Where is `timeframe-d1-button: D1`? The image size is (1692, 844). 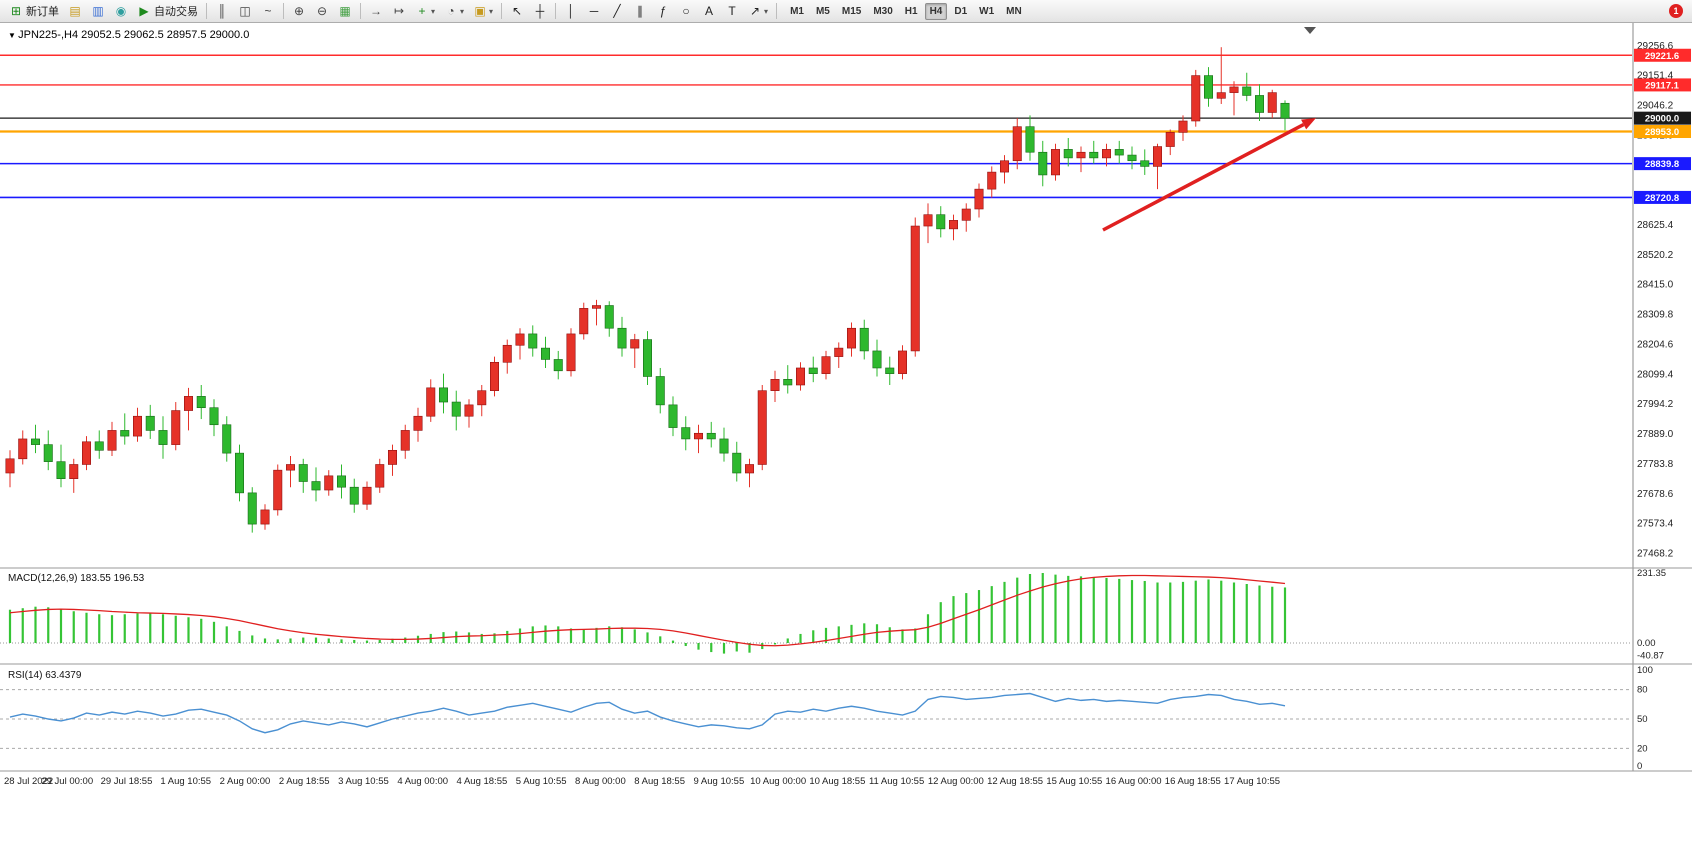 timeframe-d1-button: D1 is located at coordinates (960, 11).